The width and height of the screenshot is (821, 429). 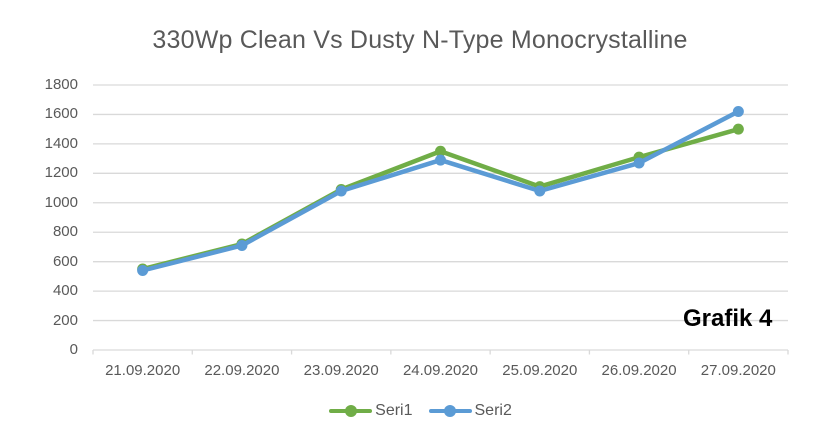 What do you see at coordinates (728, 318) in the screenshot?
I see `annotation-grafik-4: Grafik 4` at bounding box center [728, 318].